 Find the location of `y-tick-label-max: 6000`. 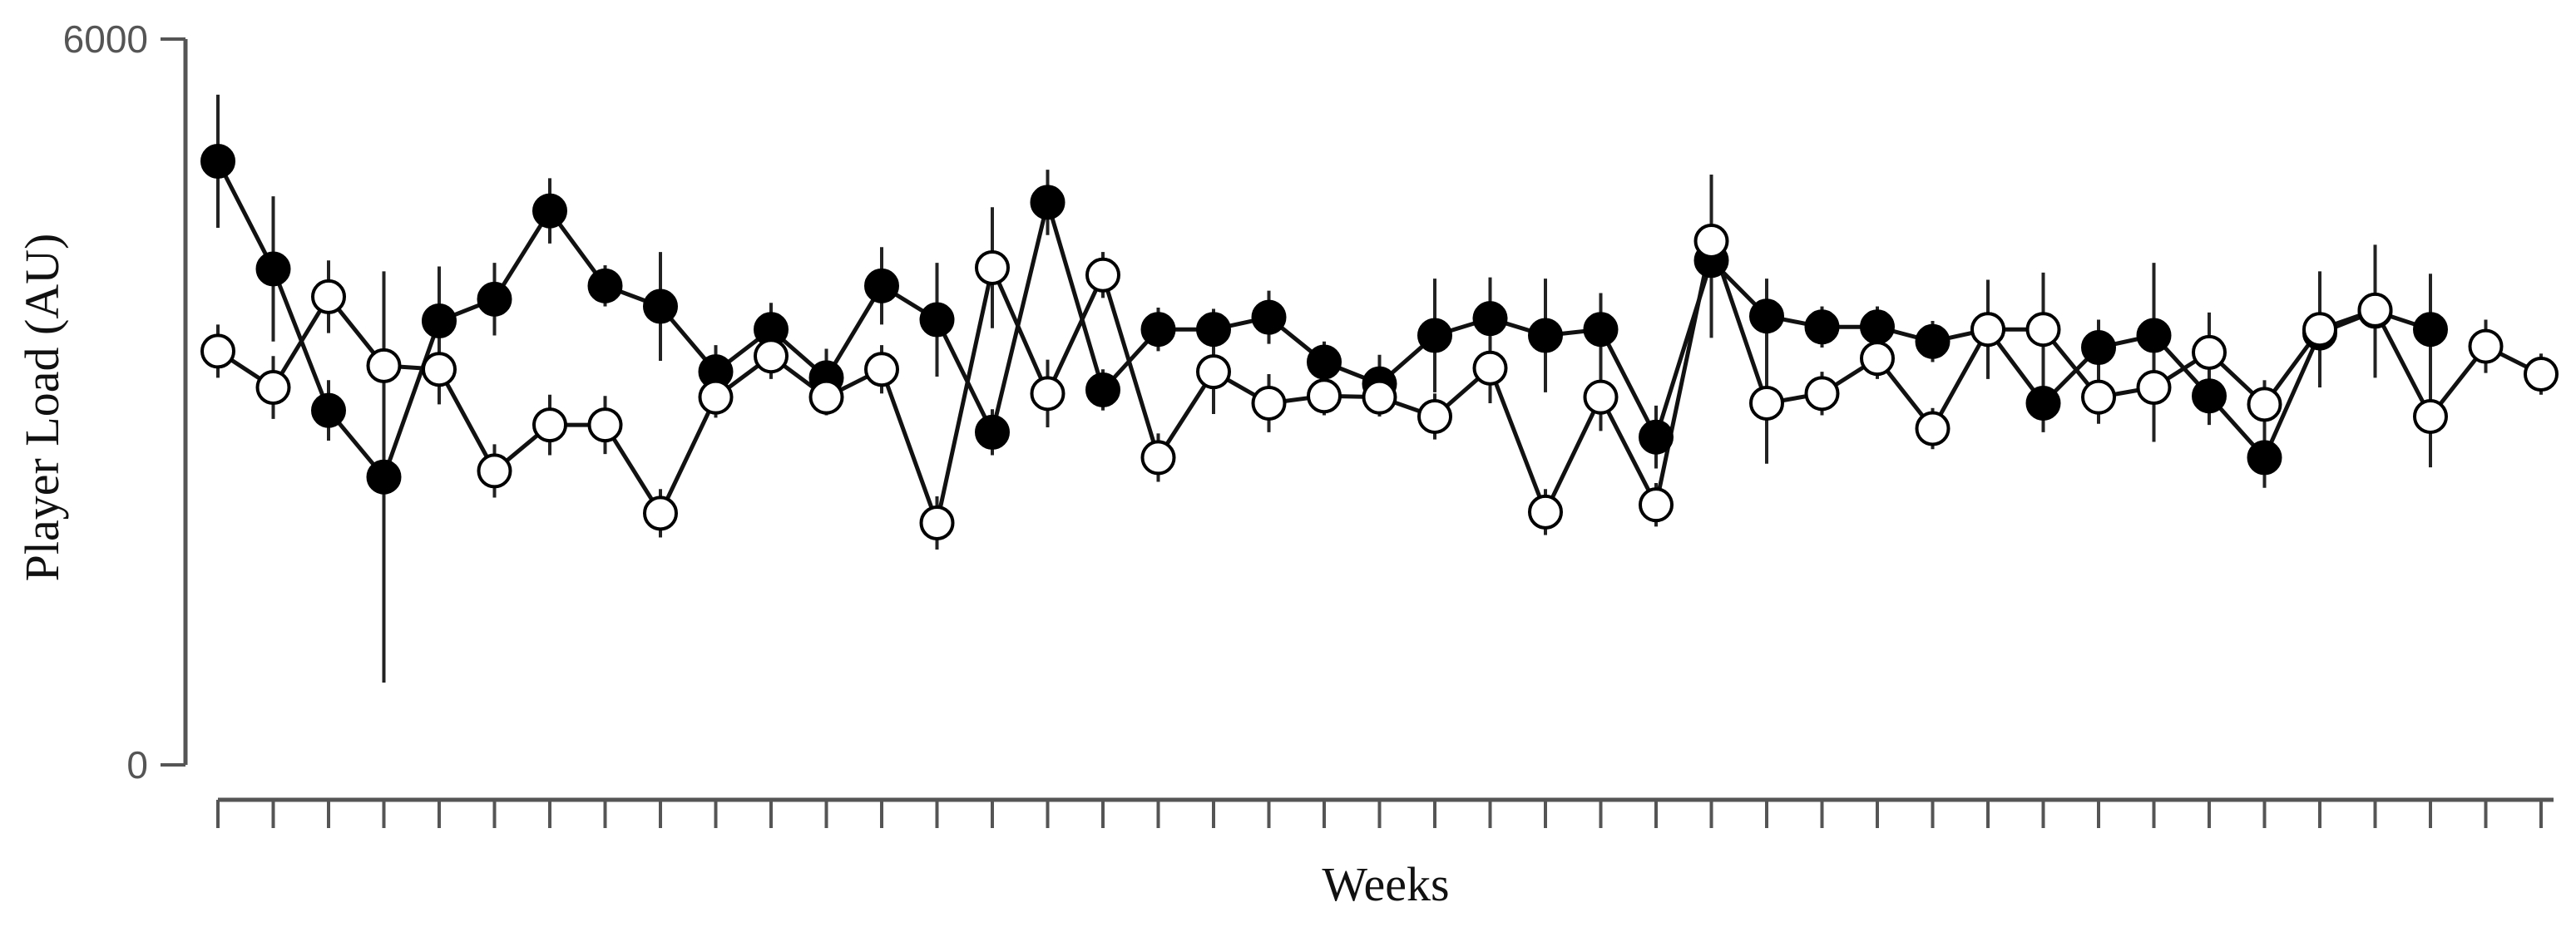

y-tick-label-max: 6000 is located at coordinates (105, 39).